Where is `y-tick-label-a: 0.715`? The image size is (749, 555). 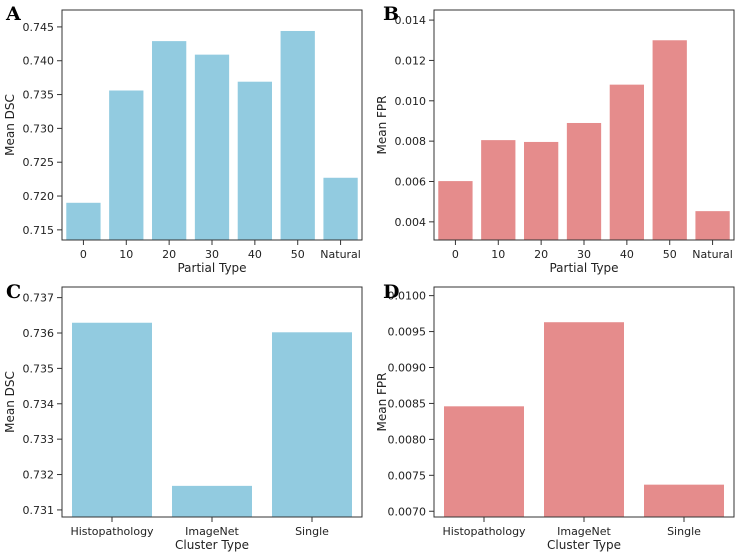 y-tick-label-a: 0.715 is located at coordinates (39, 230).